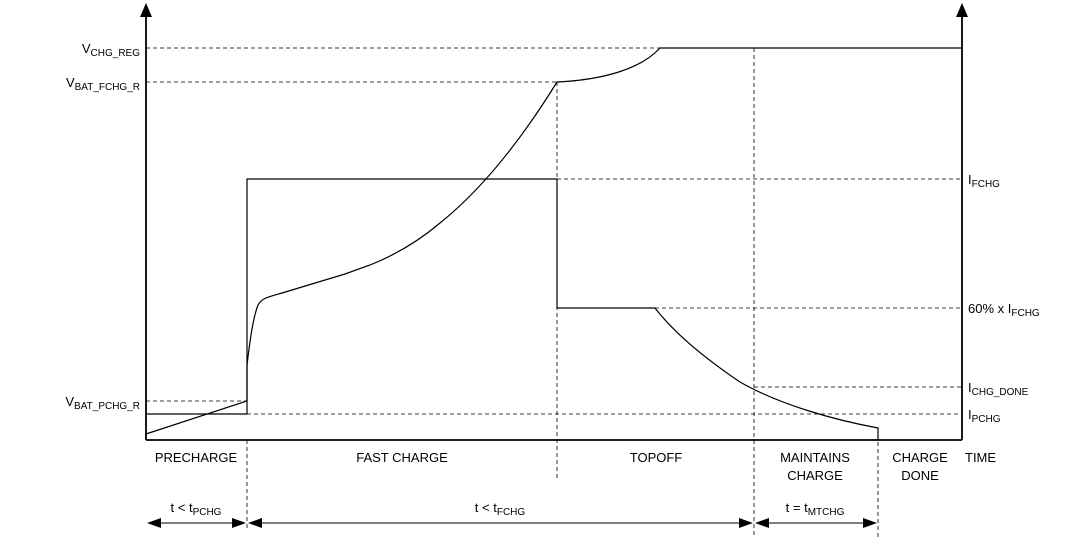  Describe the element at coordinates (196, 509) in the screenshot. I see `timer-label-pchg: t < tPCHG` at that location.